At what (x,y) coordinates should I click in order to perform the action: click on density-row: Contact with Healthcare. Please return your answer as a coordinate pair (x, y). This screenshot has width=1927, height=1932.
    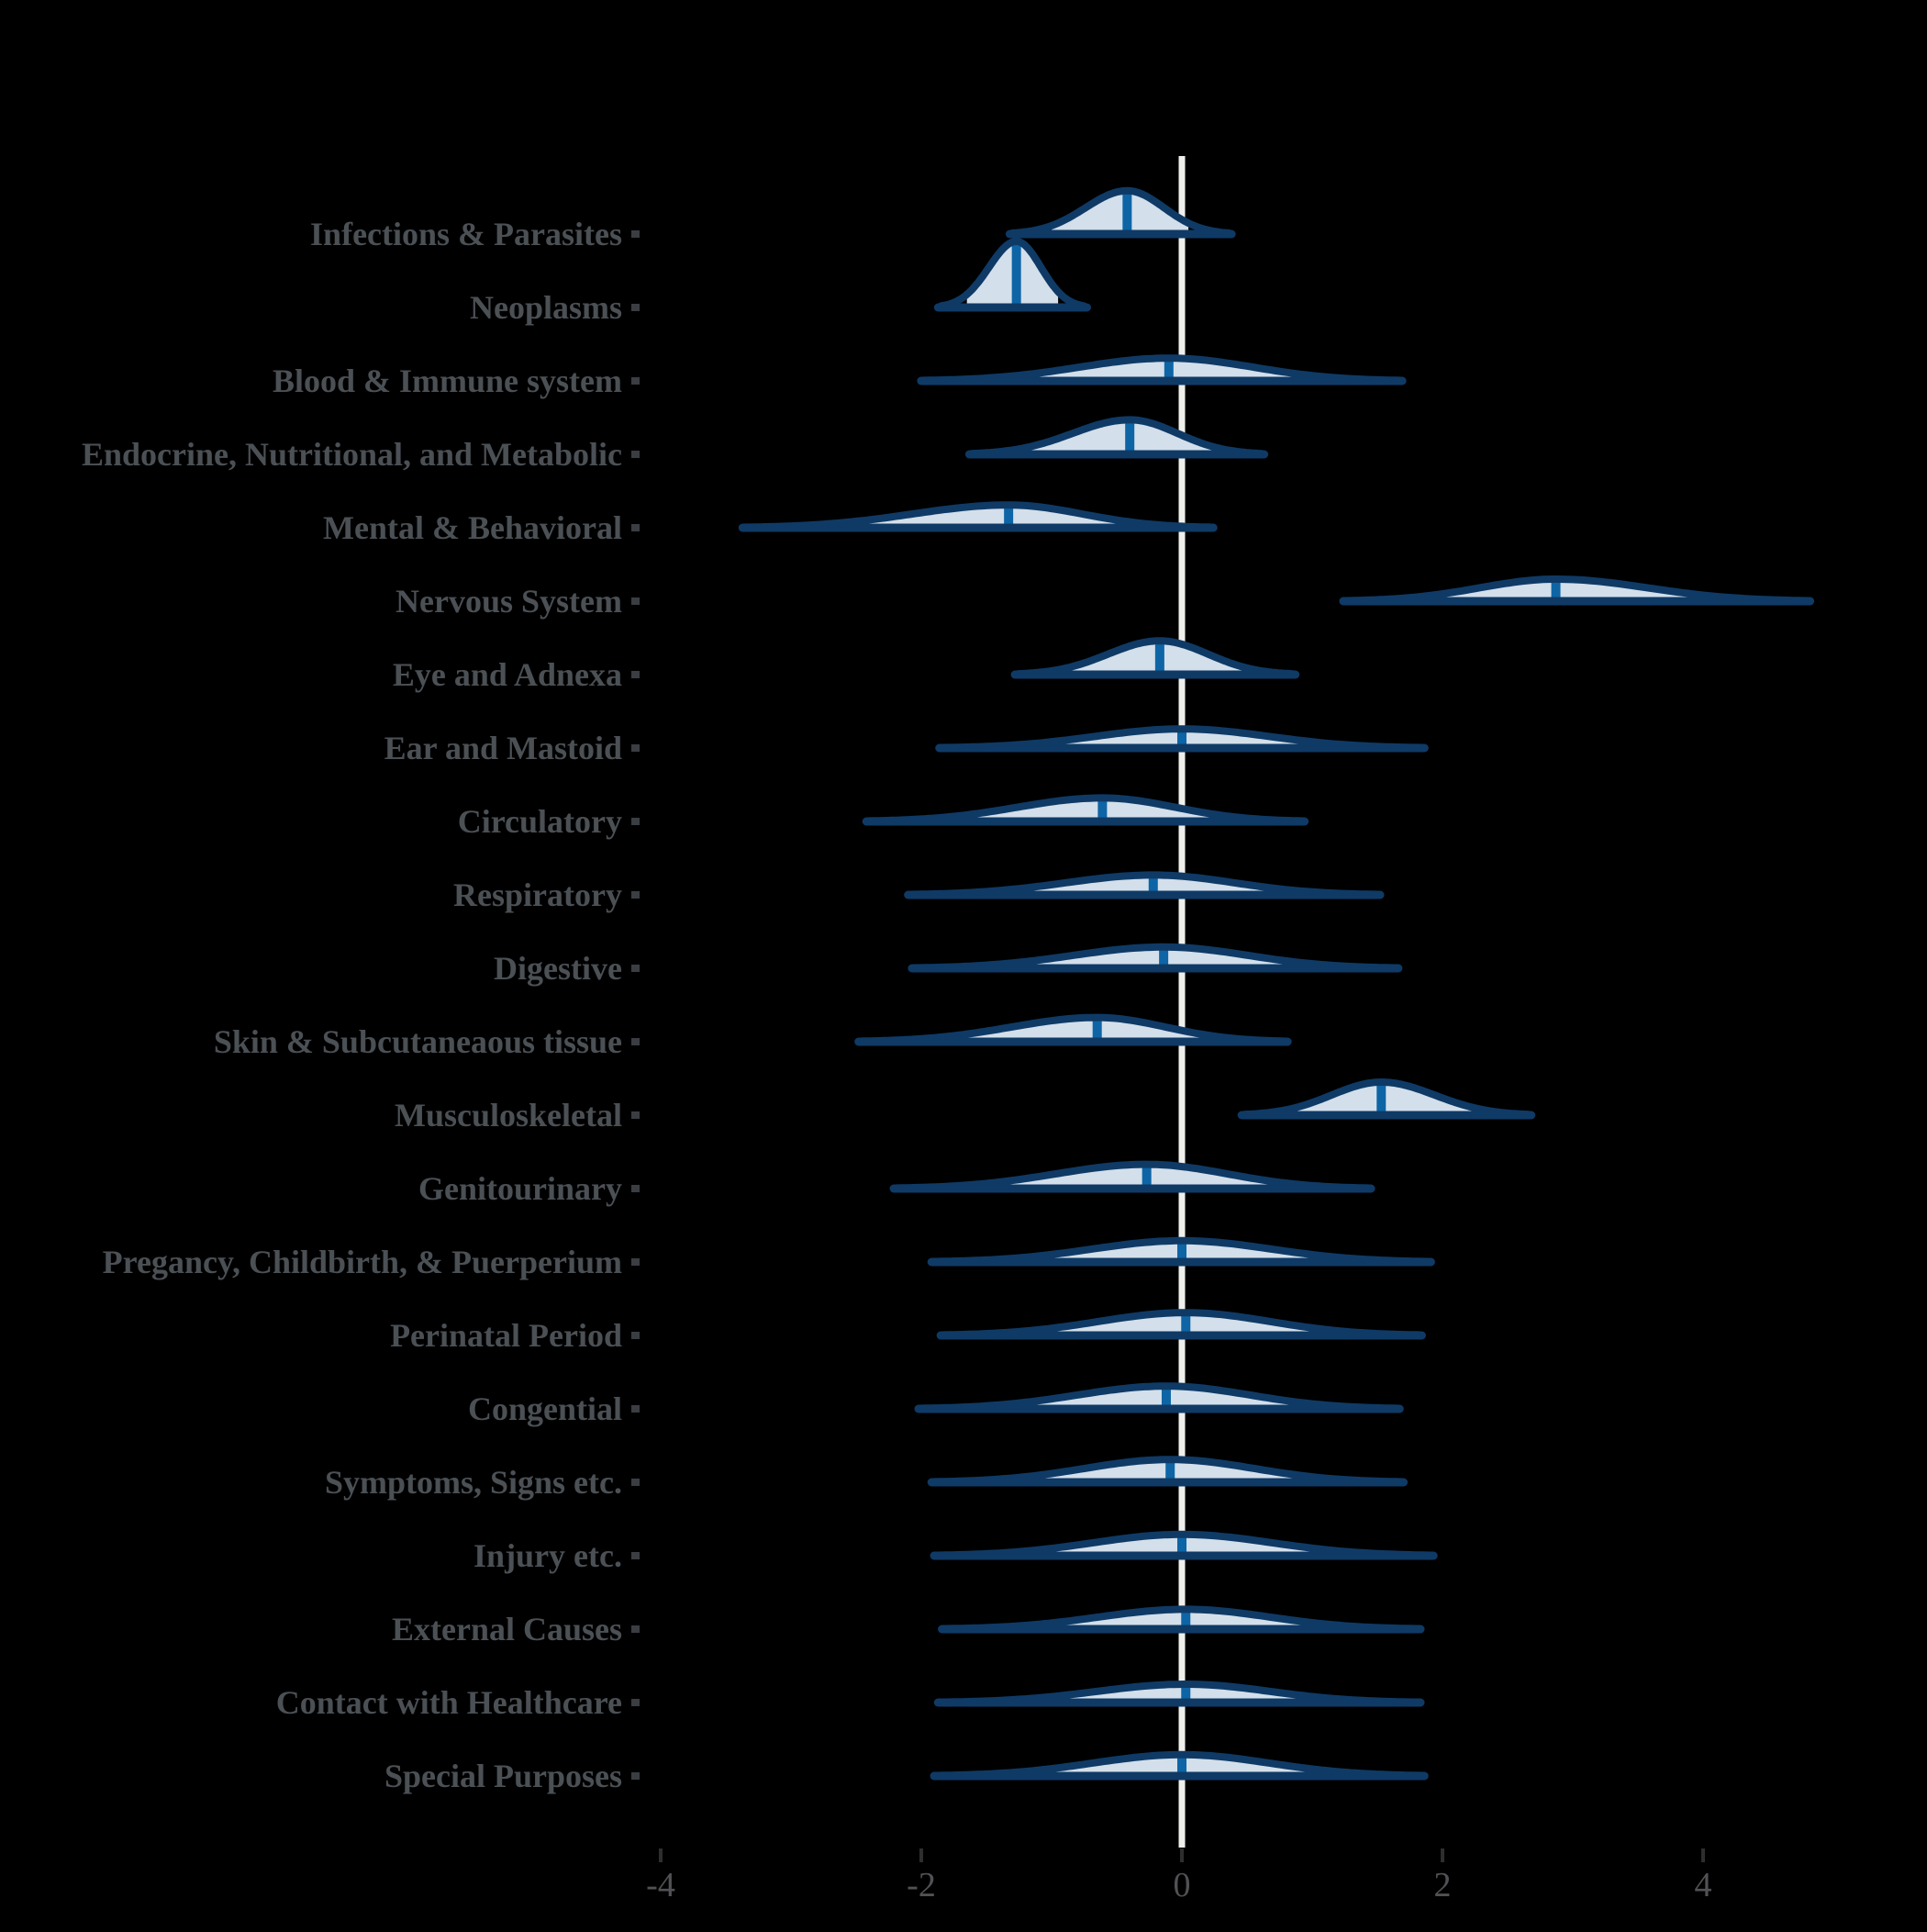
    Looking at the image, I should click on (850, 1701).